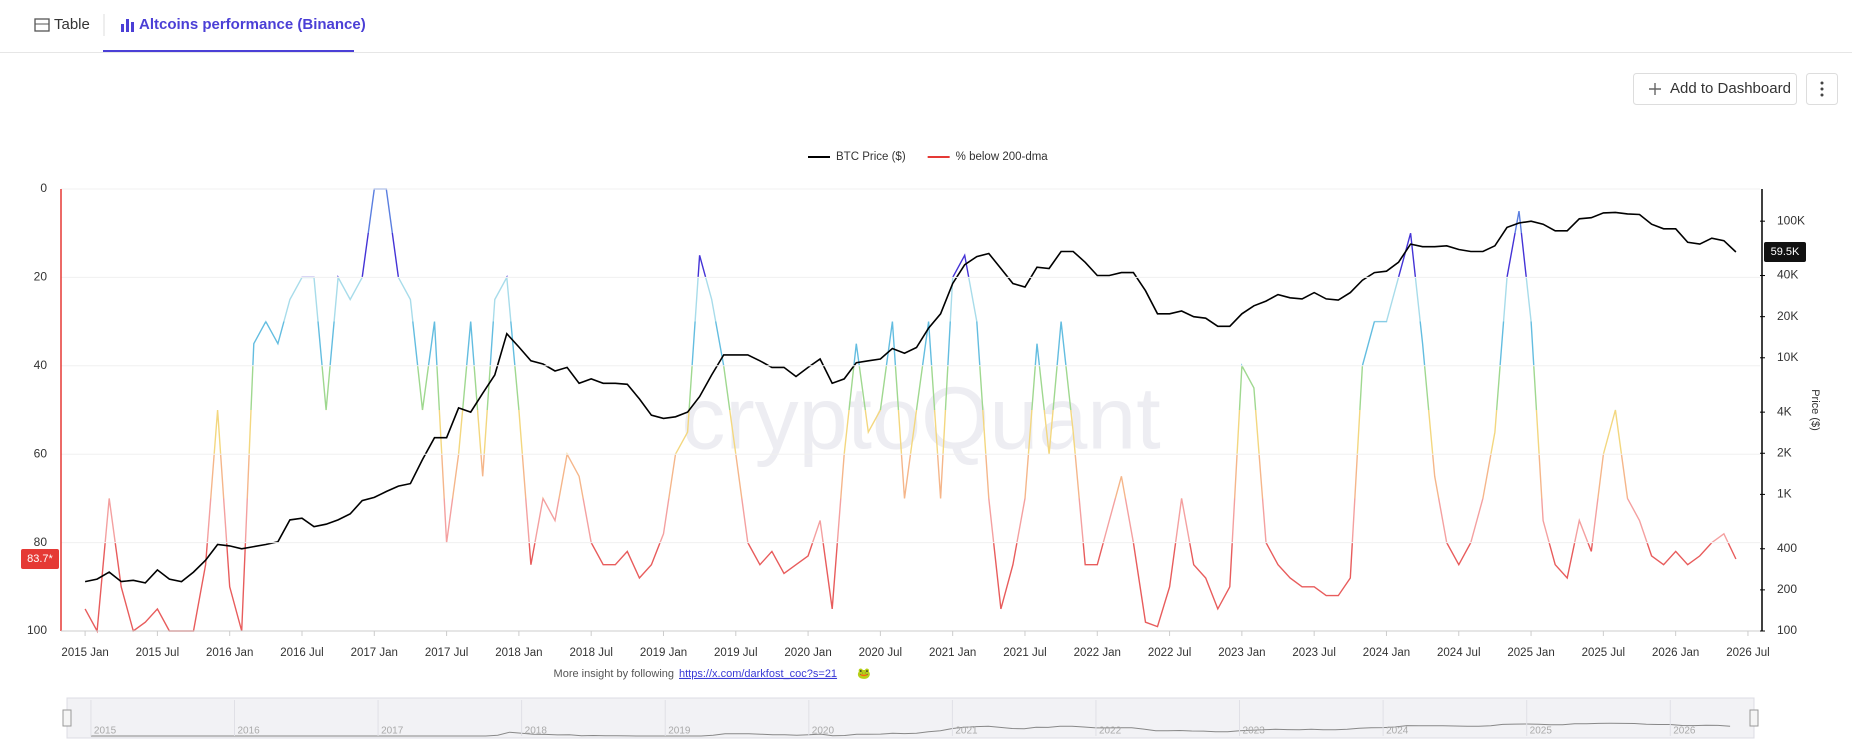 The image size is (1852, 755). What do you see at coordinates (72, 24) in the screenshot?
I see `tab-label: Table` at bounding box center [72, 24].